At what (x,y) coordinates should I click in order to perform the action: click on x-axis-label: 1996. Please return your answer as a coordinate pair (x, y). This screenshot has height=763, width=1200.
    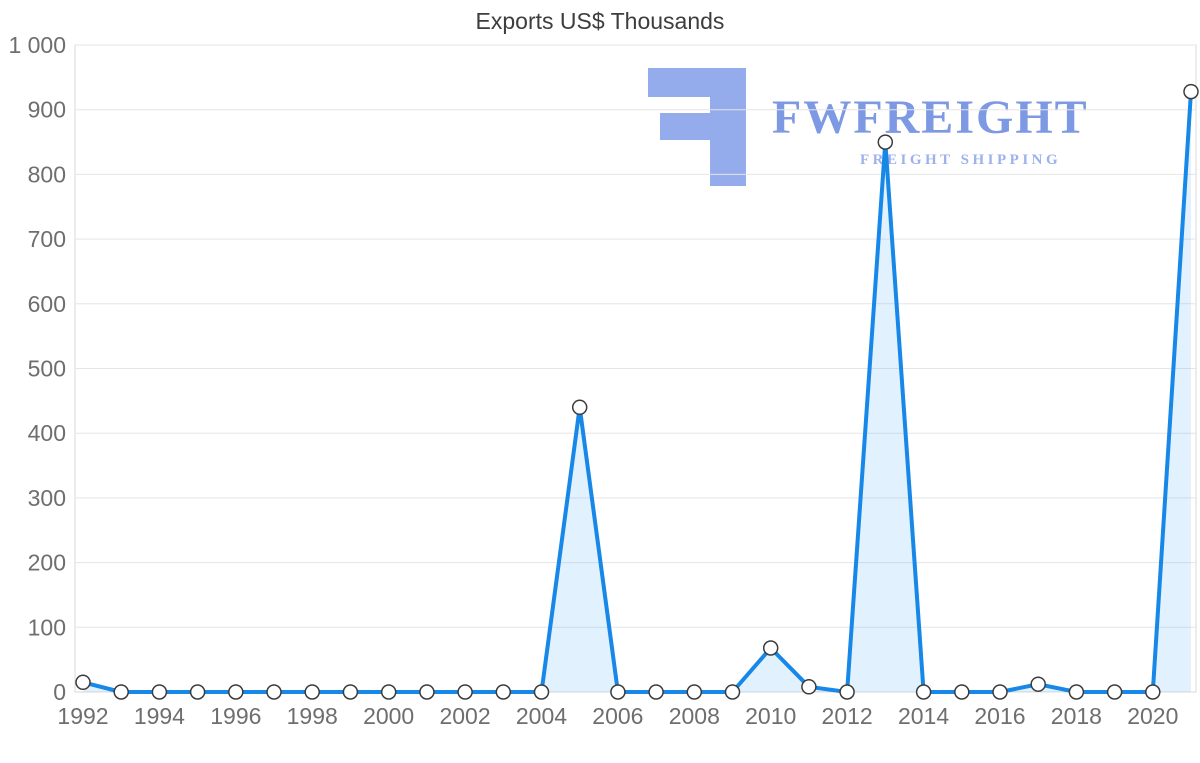
    Looking at the image, I should click on (235, 716).